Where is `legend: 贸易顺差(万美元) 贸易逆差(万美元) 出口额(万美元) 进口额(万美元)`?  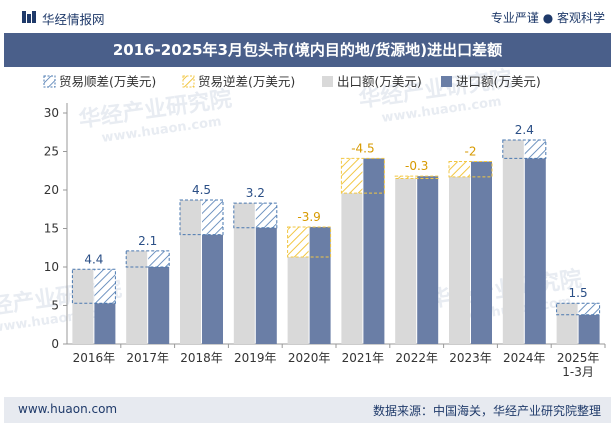
legend: 贸易顺差(万美元) 贸易逆差(万美元) 出口额(万美元) 进口额(万美元) is located at coordinates (292, 81).